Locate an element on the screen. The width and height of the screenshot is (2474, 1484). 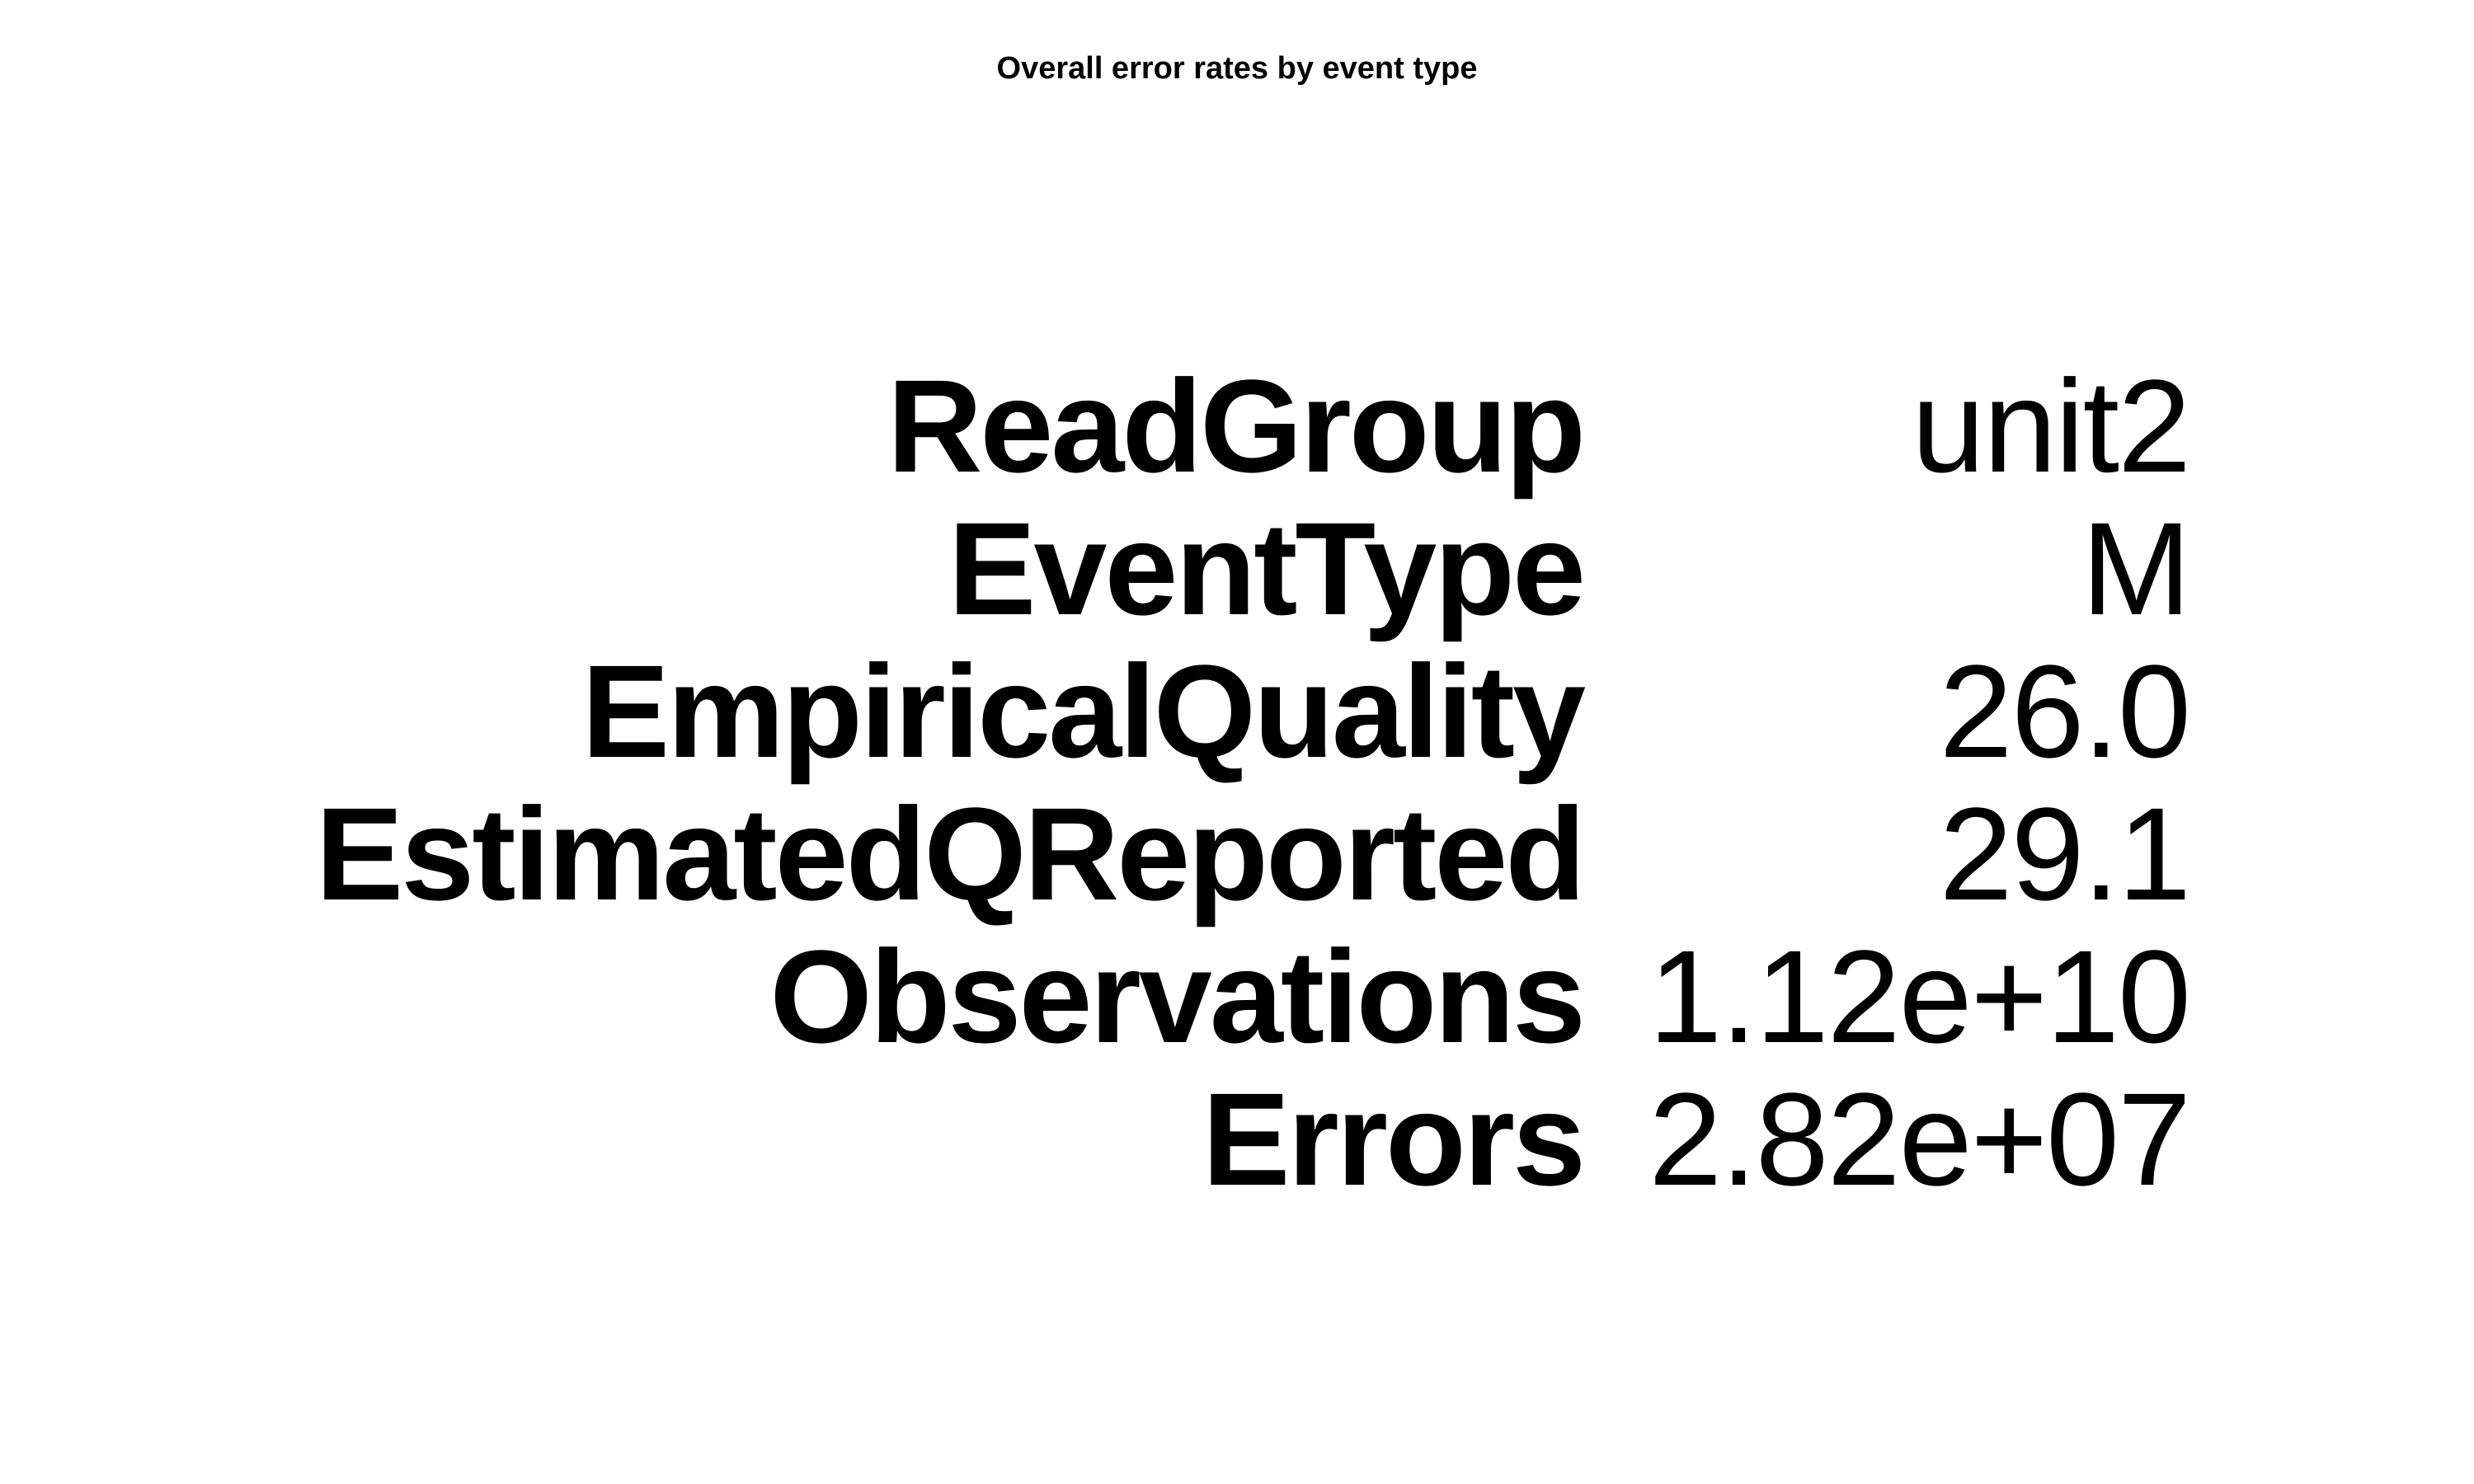
row-value: 26.0 is located at coordinates (2065, 711).